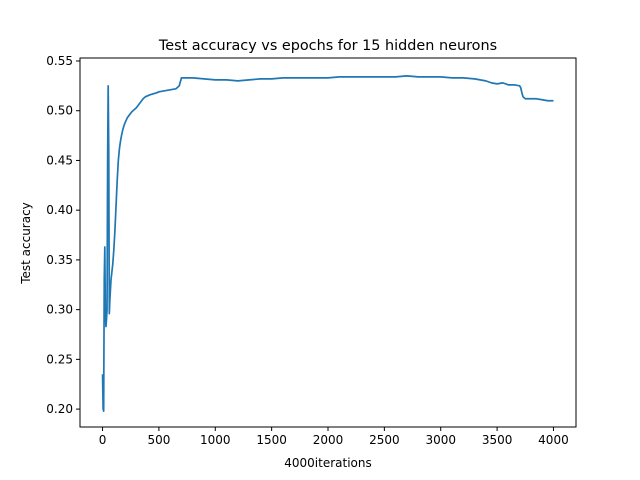  What do you see at coordinates (59, 210) in the screenshot?
I see `y-tick-label: 0.40` at bounding box center [59, 210].